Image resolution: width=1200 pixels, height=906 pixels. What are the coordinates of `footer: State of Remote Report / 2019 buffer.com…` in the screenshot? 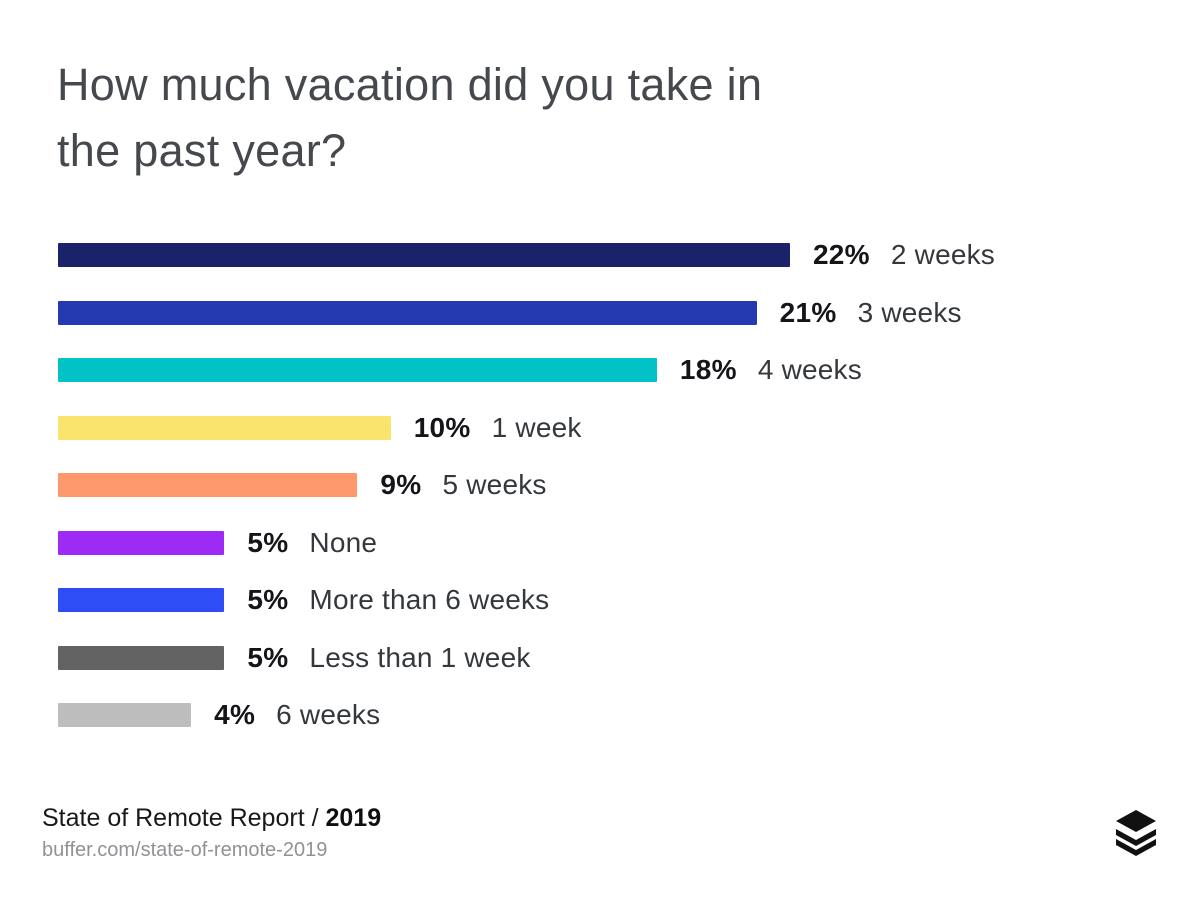 It's located at (211, 832).